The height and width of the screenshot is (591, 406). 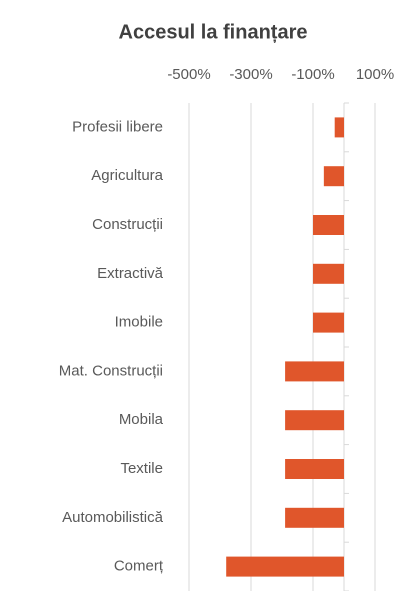 I want to click on chart-title: Accesul la finanțare, so click(x=213, y=32).